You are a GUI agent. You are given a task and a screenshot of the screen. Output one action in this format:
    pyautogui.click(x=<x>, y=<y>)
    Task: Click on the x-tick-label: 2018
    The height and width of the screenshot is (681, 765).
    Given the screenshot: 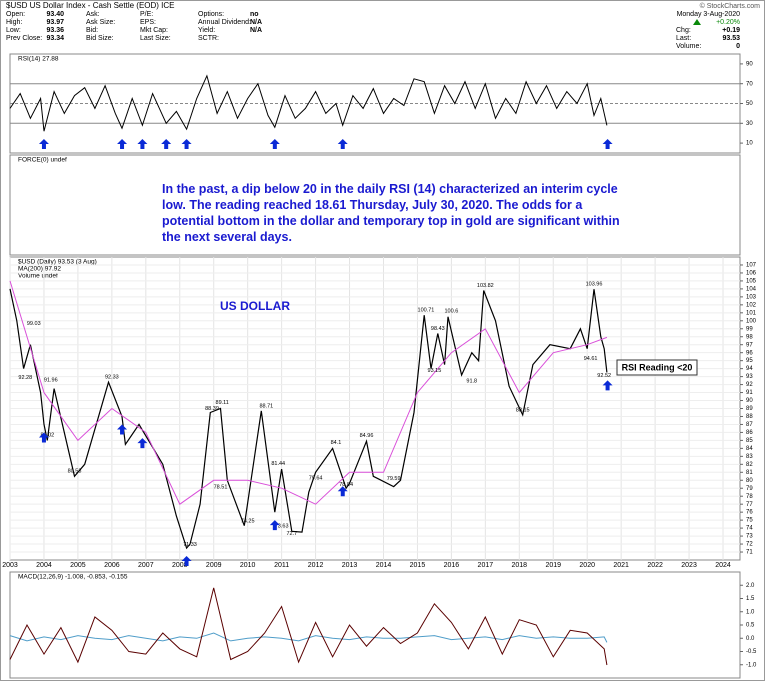 What is the action you would take?
    pyautogui.click(x=520, y=565)
    